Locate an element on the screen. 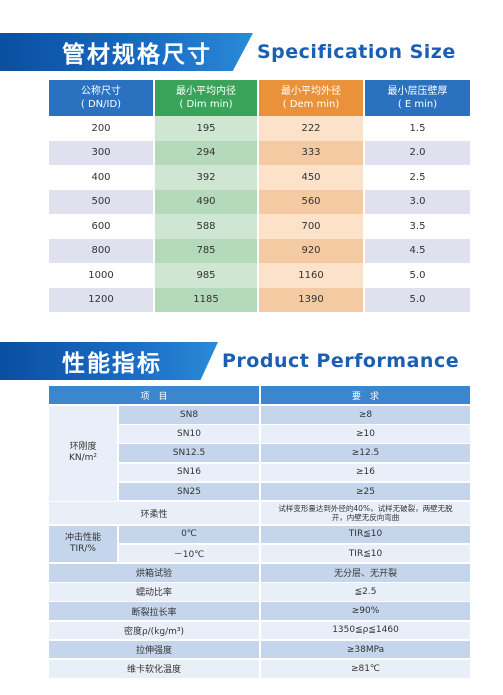  perf-row-value: ≥90% is located at coordinates (365, 611).